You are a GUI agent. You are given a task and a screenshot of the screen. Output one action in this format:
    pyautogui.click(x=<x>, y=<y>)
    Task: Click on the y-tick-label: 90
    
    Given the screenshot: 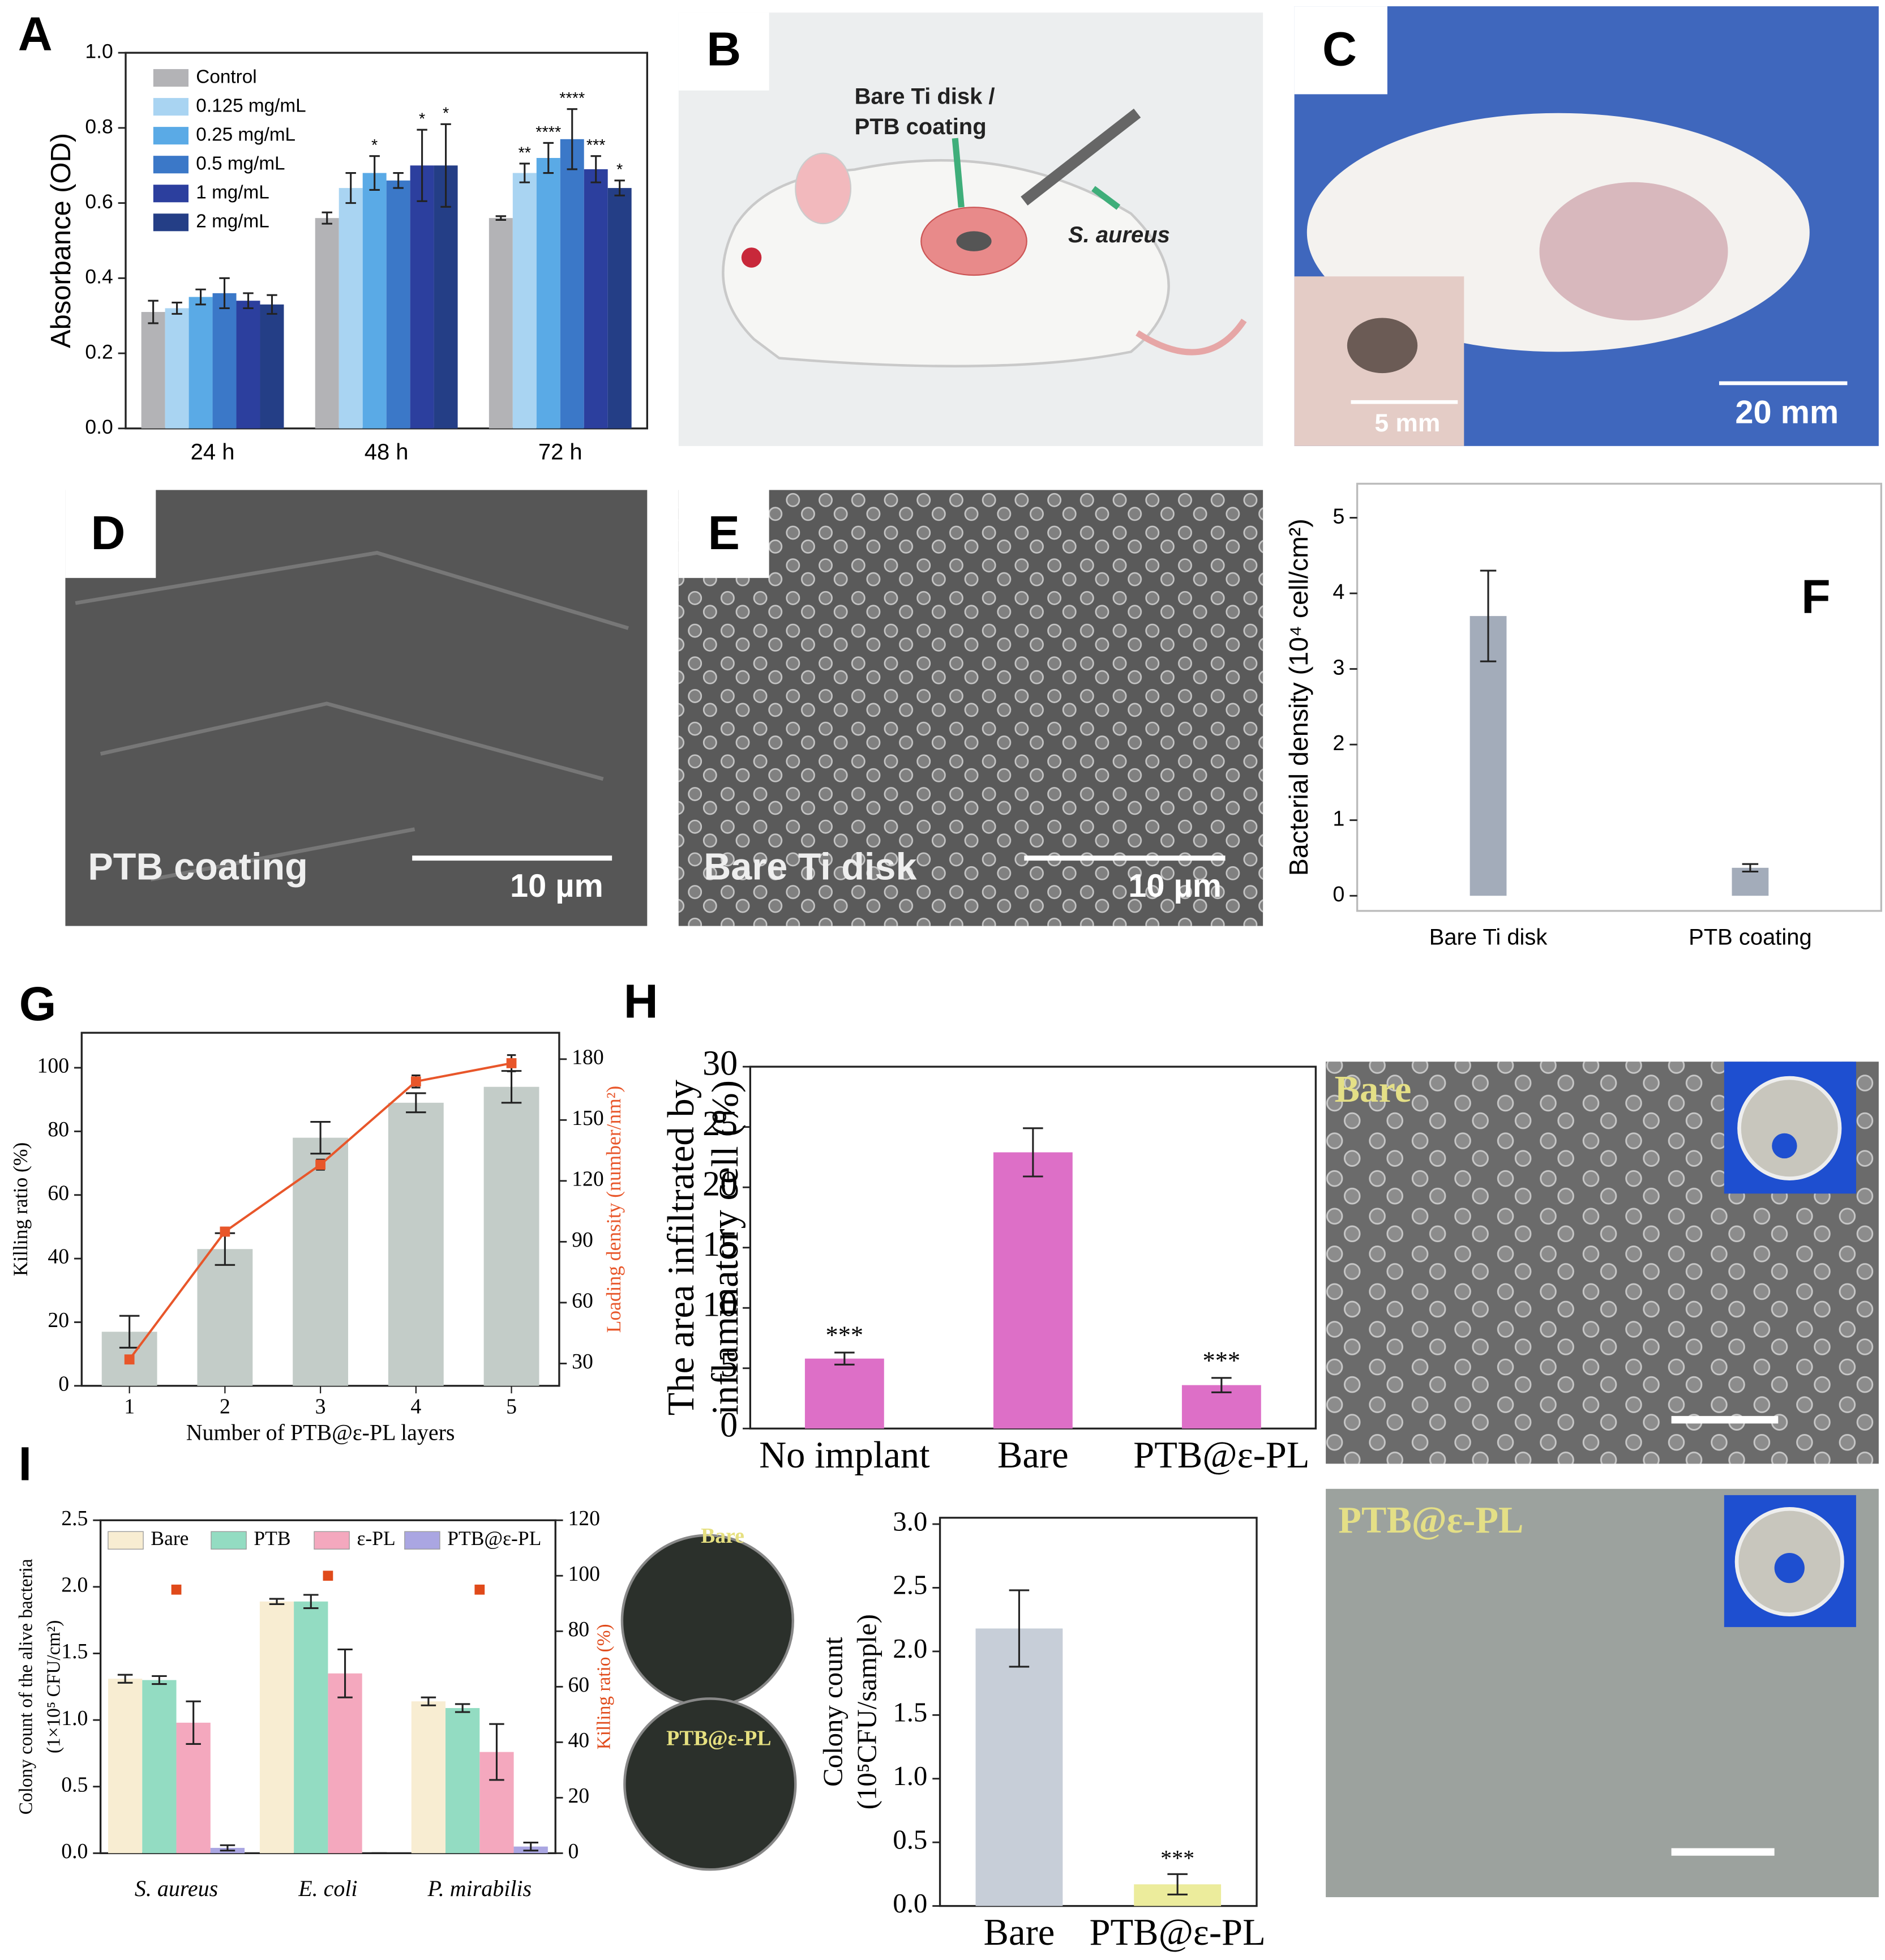 What is the action you would take?
    pyautogui.click(x=582, y=1240)
    